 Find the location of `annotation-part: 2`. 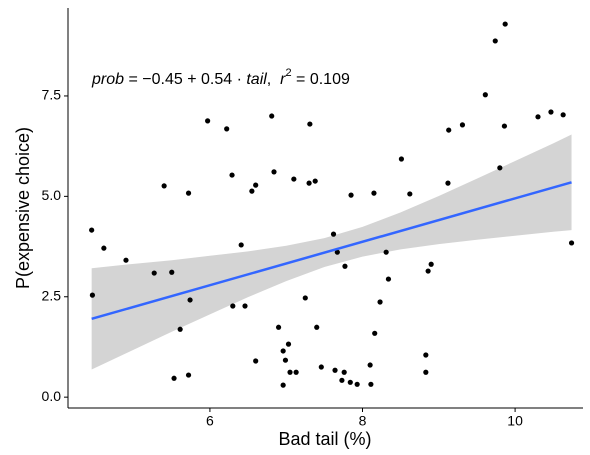

annotation-part: 2 is located at coordinates (288, 73).